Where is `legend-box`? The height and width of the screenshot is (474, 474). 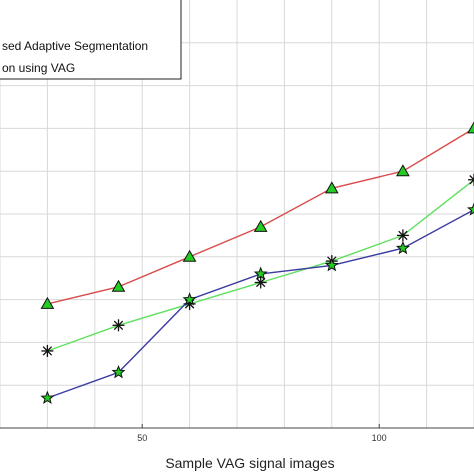 legend-box is located at coordinates (91, 40).